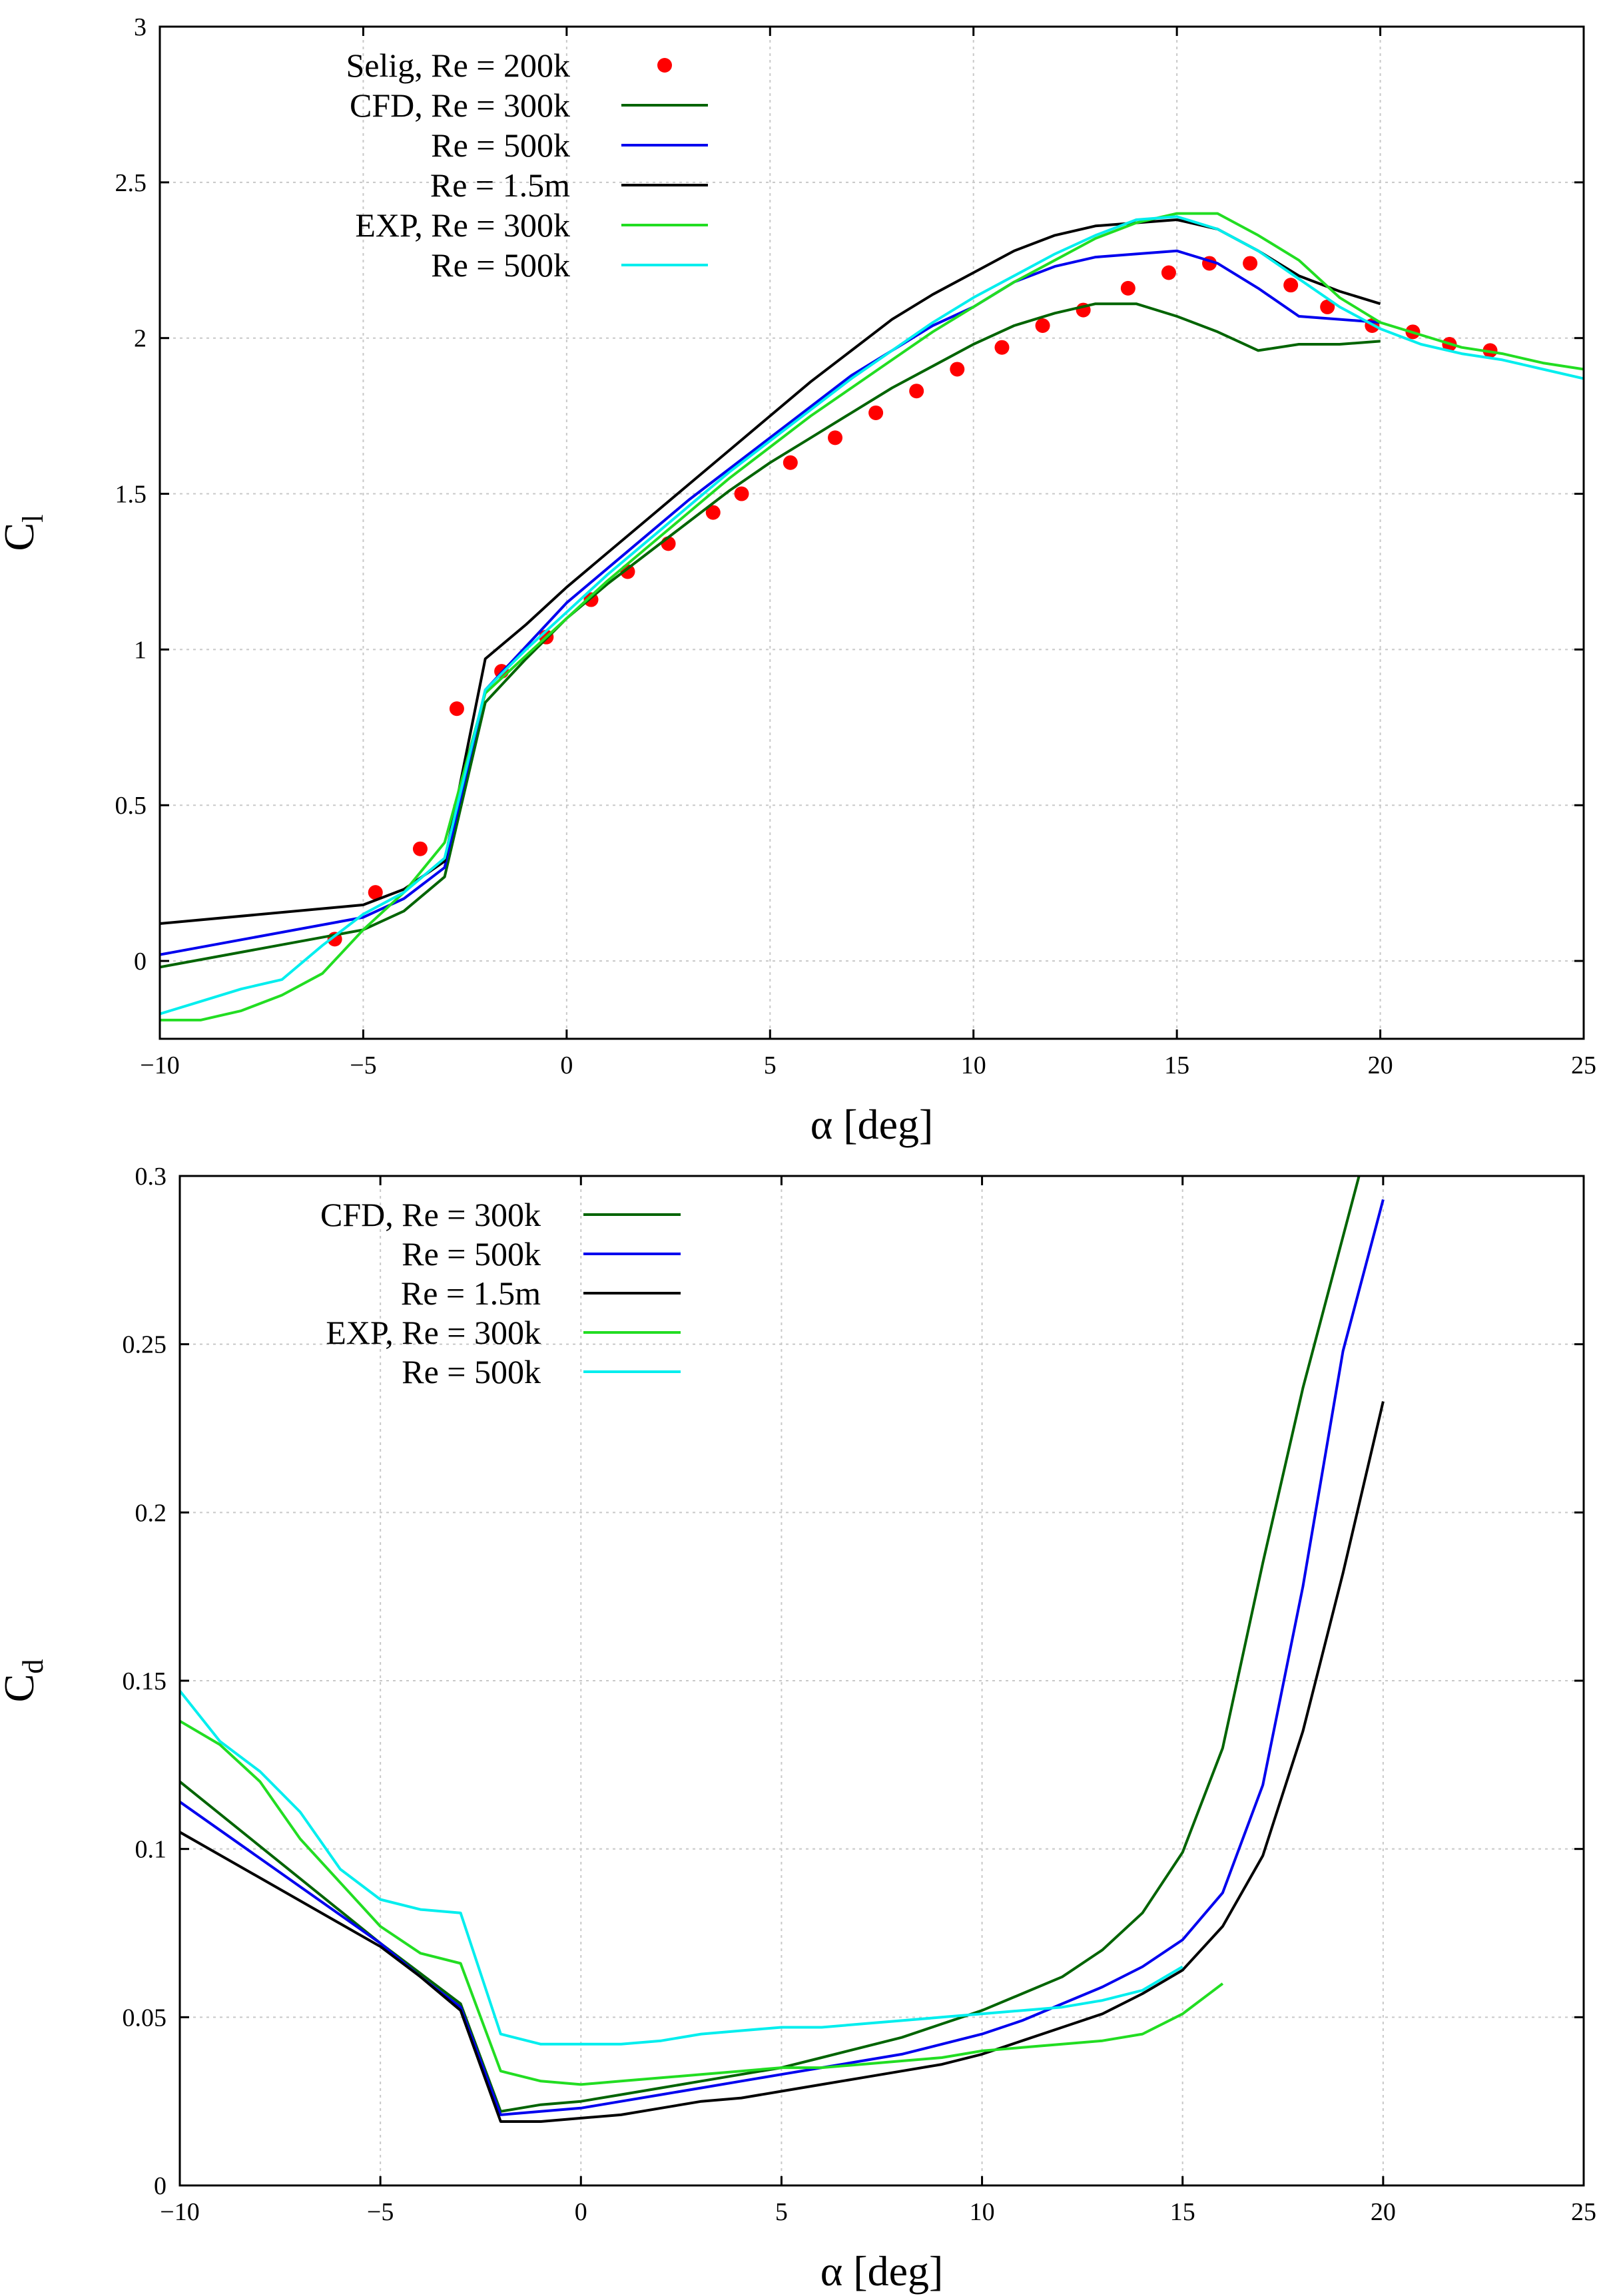 The image size is (1613, 2296). I want to click on cd-ytick-label: 0.2, so click(151, 1513).